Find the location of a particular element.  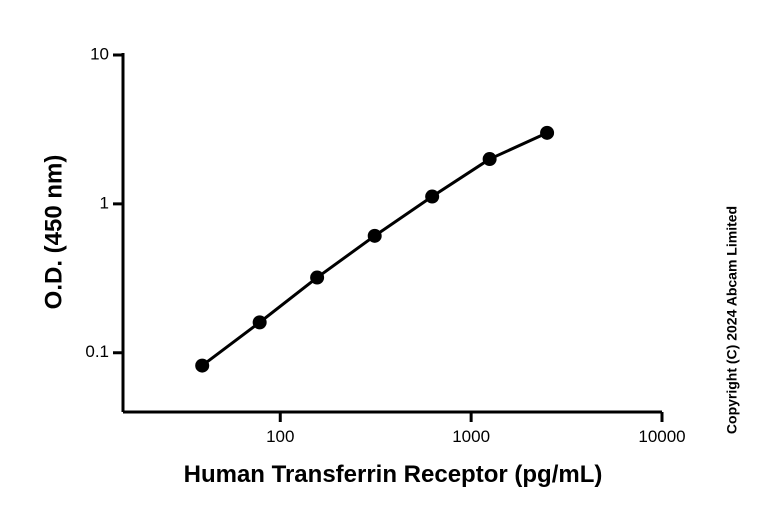

copyright: Copyright (C) 2024 Abcam Limited is located at coordinates (732, 320).